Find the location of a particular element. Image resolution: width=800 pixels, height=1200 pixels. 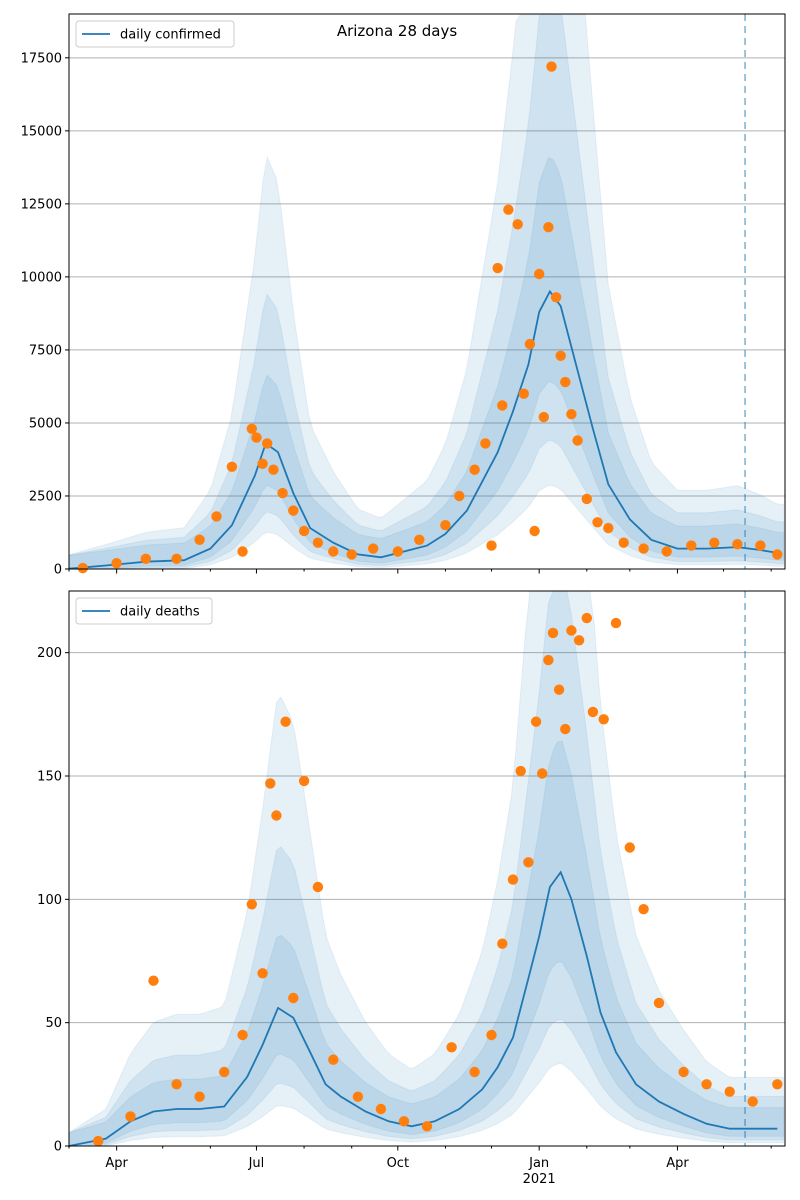

x-tick-label: Jan is located at coordinates (538, 1163).